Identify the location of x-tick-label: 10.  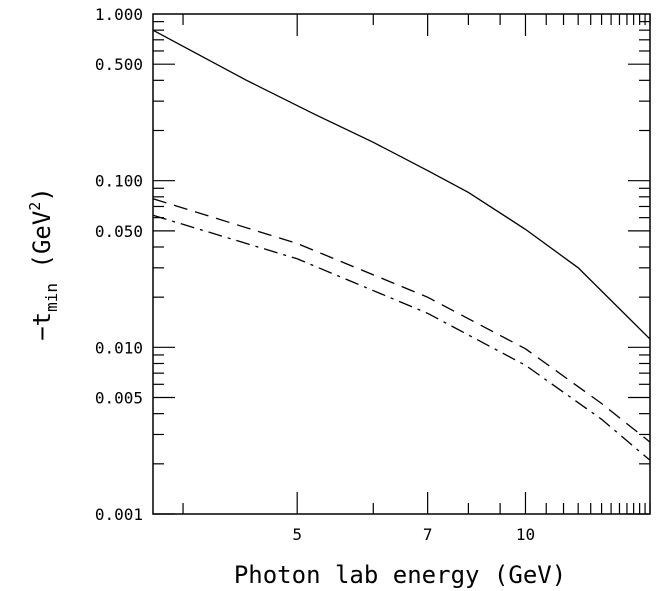
(525, 534).